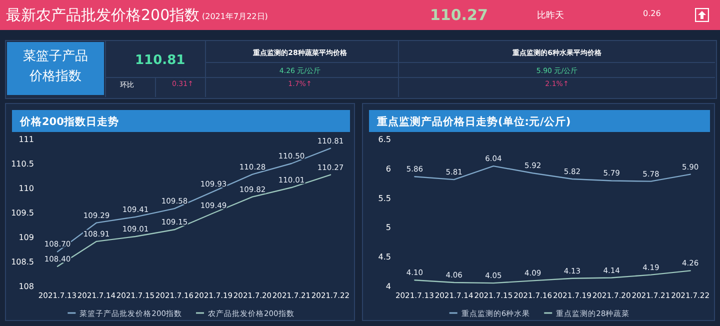 The image size is (720, 326). Describe the element at coordinates (652, 13) in the screenshot. I see `text: 0.26` at that location.